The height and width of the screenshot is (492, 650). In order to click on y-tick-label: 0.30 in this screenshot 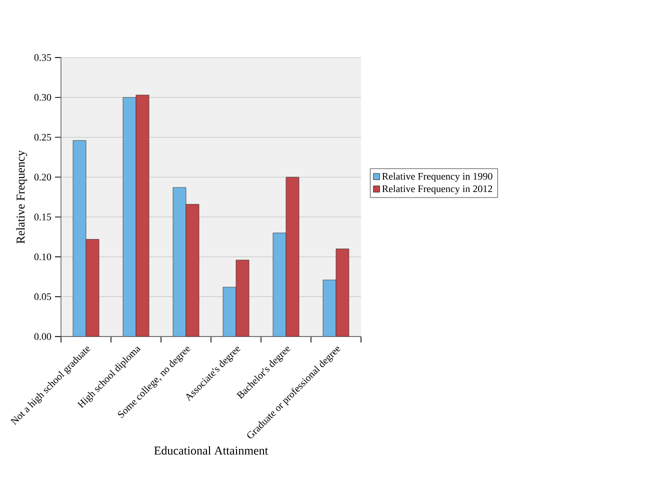, I will do `click(43, 97)`.